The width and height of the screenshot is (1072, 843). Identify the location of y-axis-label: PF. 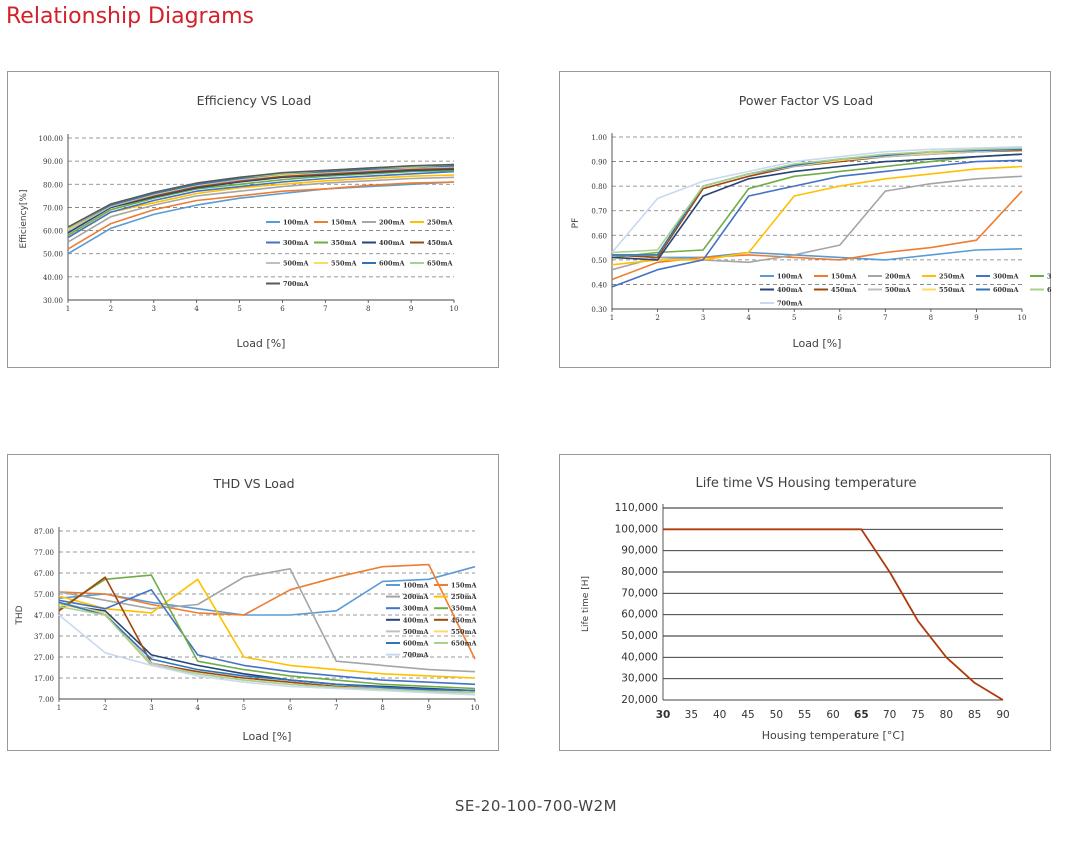
(576, 223).